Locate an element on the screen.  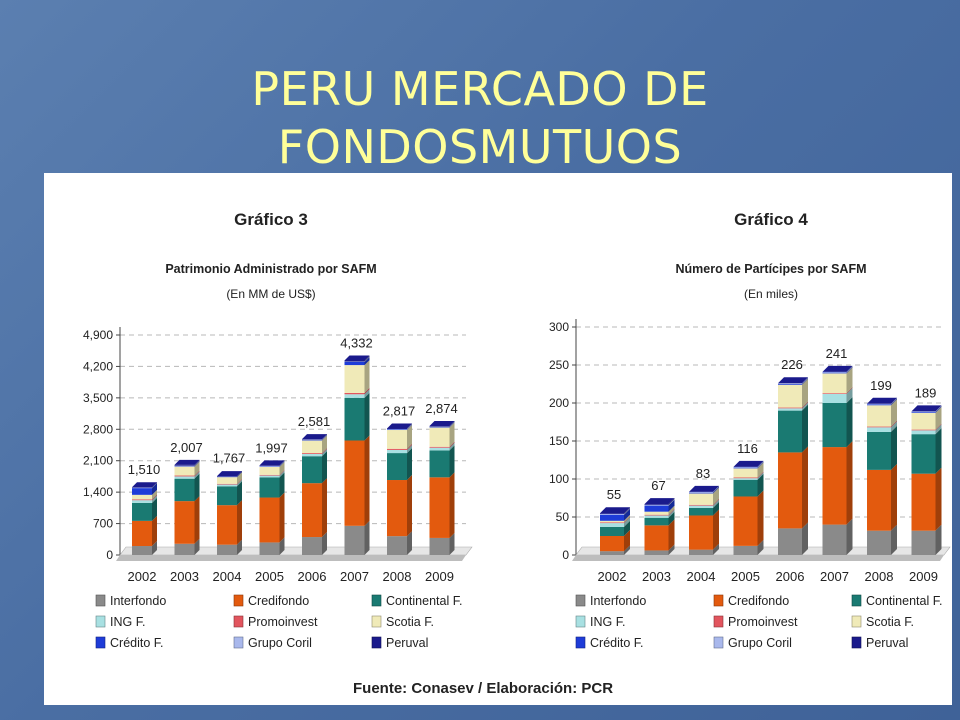
y-tick-label: 50 is located at coordinates (563, 517).